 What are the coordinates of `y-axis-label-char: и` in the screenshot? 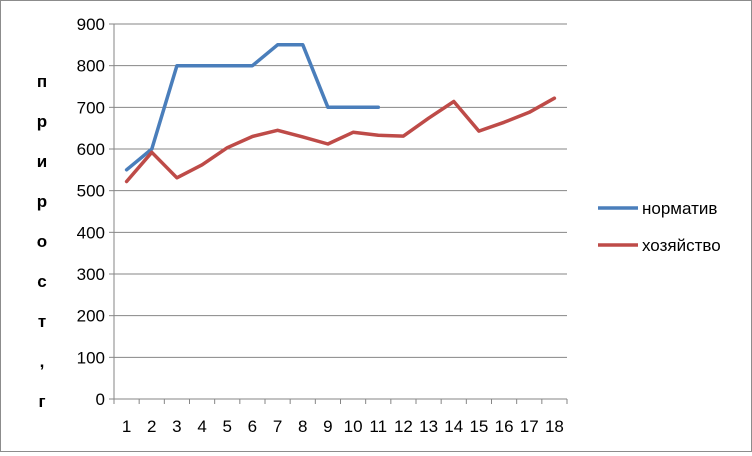 It's located at (42, 161).